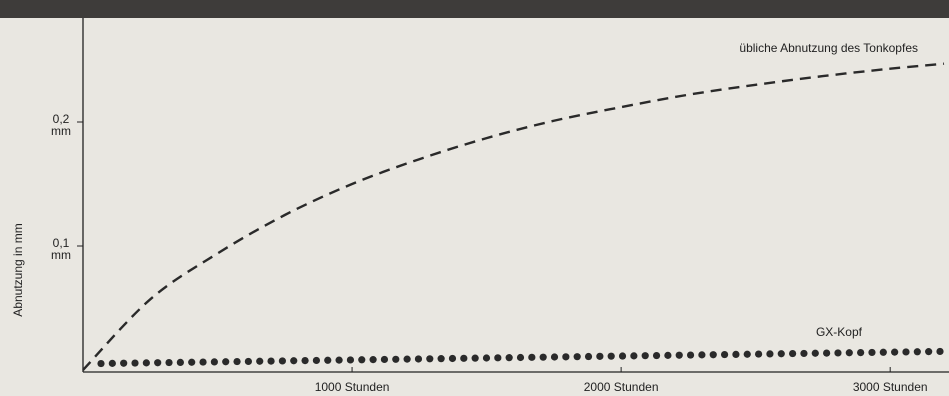  I want to click on y-axis-title: Abnutzung in mm, so click(18, 269).